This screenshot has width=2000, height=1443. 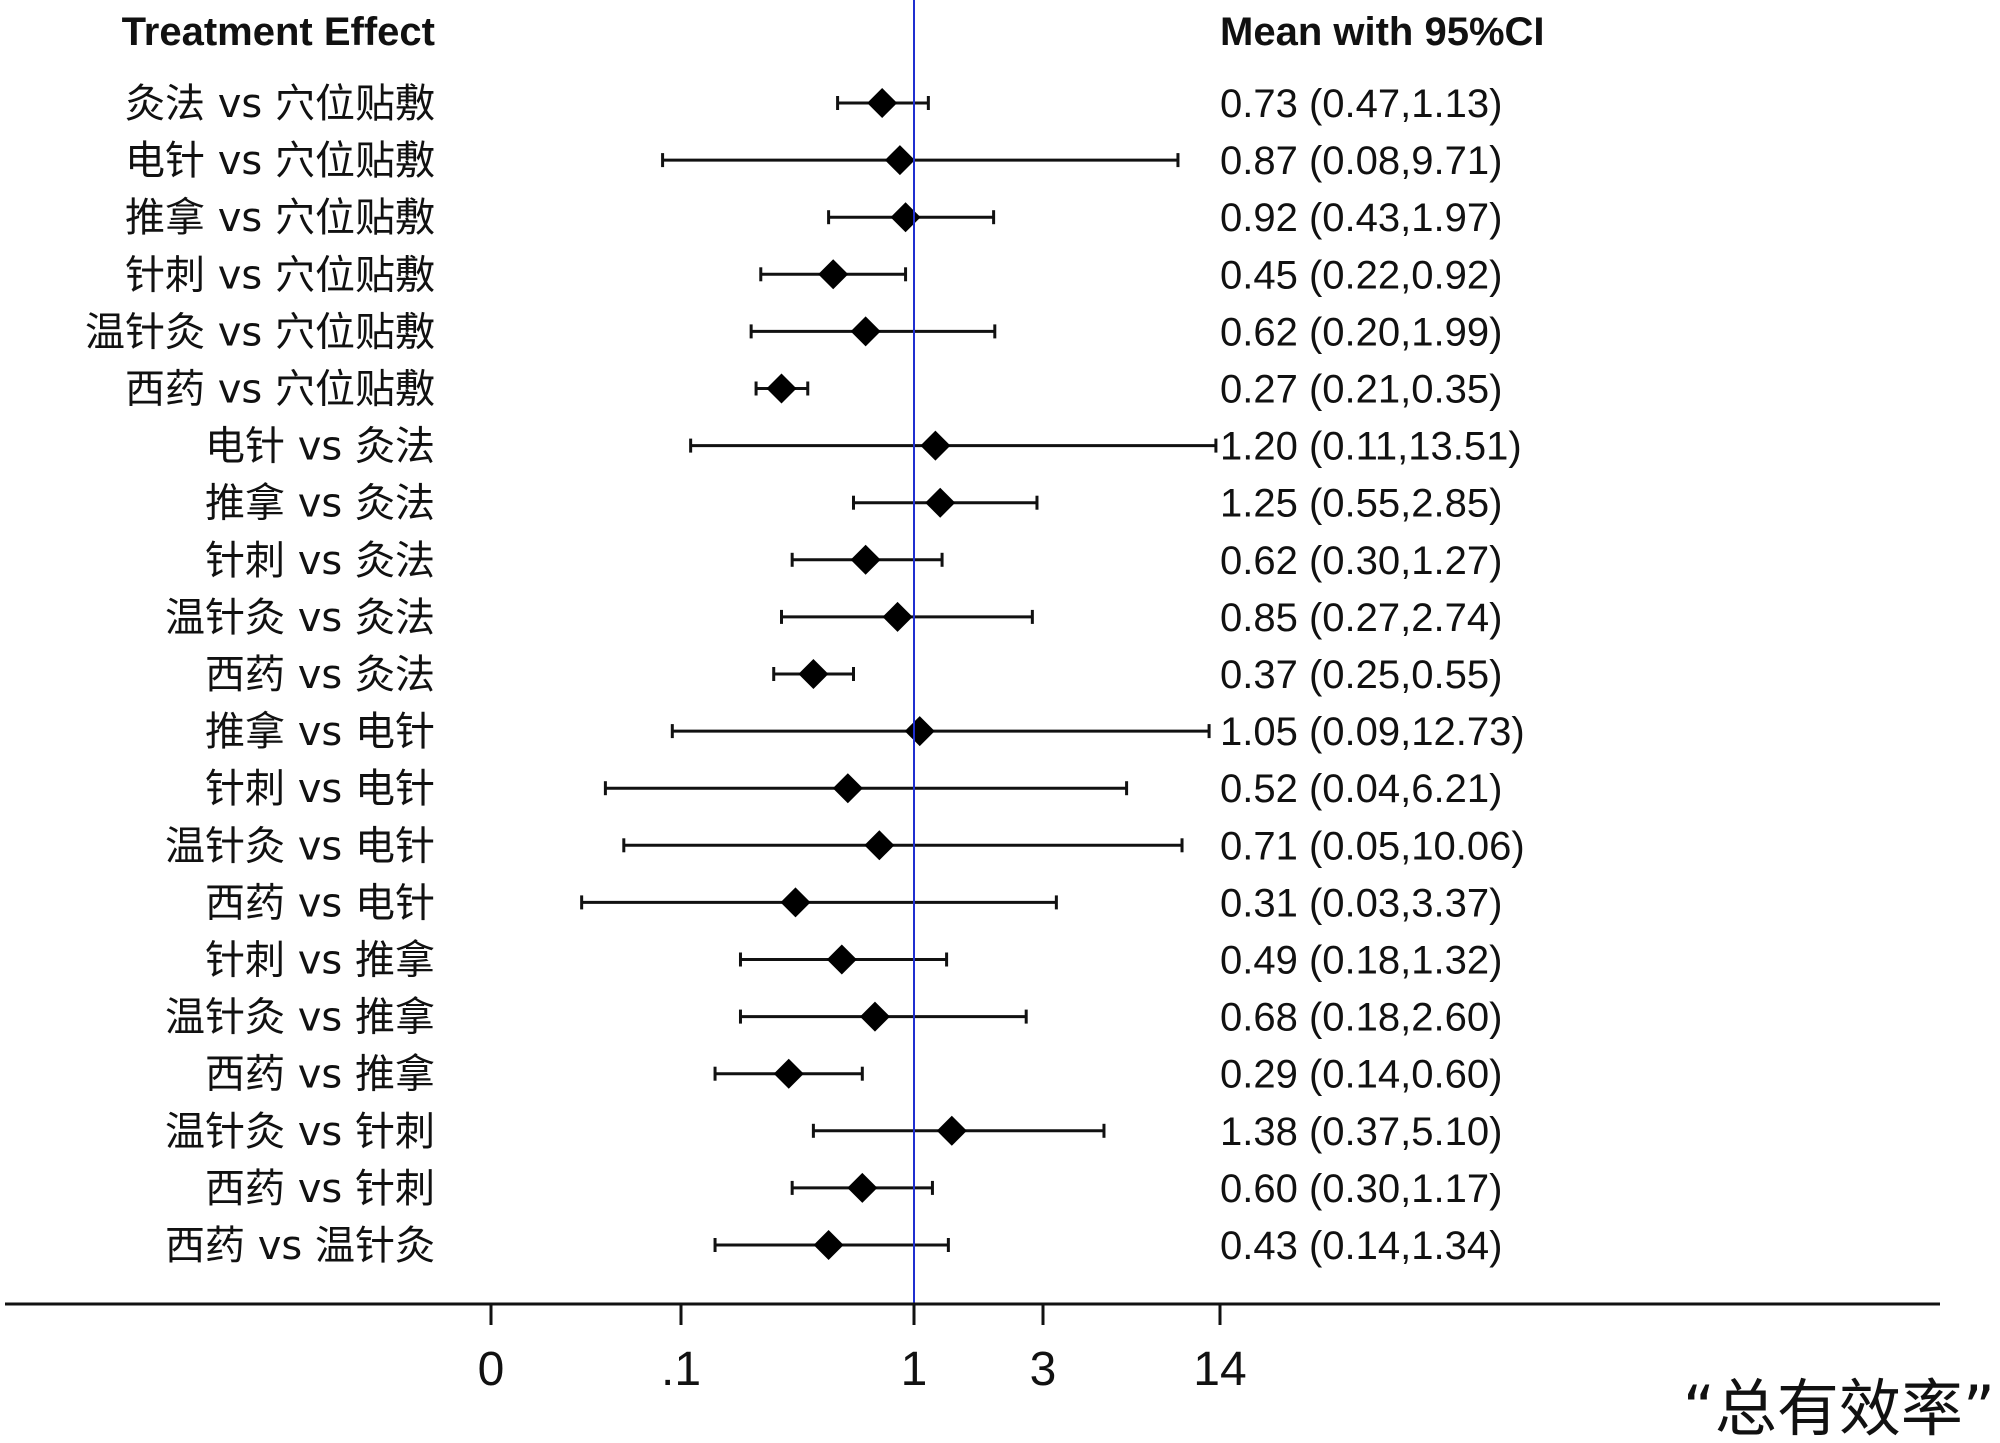 What do you see at coordinates (320, 903) in the screenshot?
I see `row-label: 西药 vs 电针` at bounding box center [320, 903].